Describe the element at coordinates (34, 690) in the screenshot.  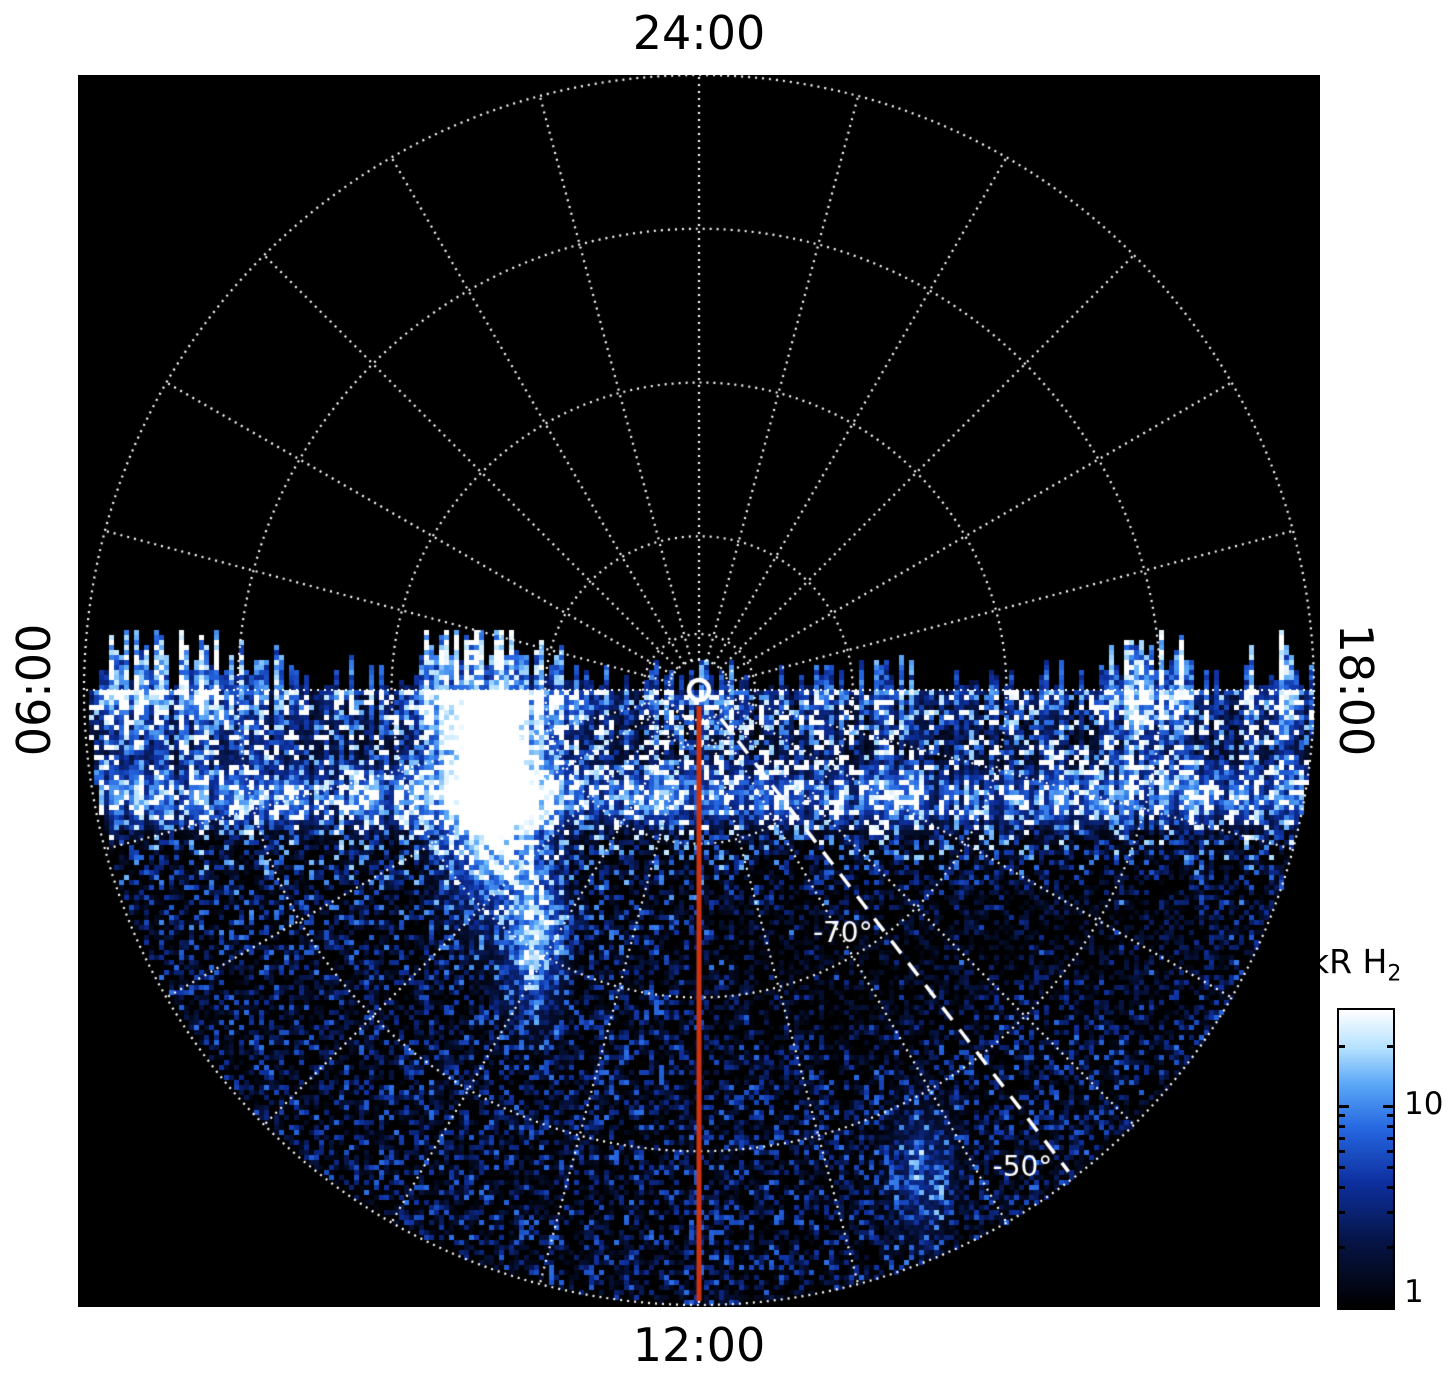
I see `local-time-label-06: 06:00` at that location.